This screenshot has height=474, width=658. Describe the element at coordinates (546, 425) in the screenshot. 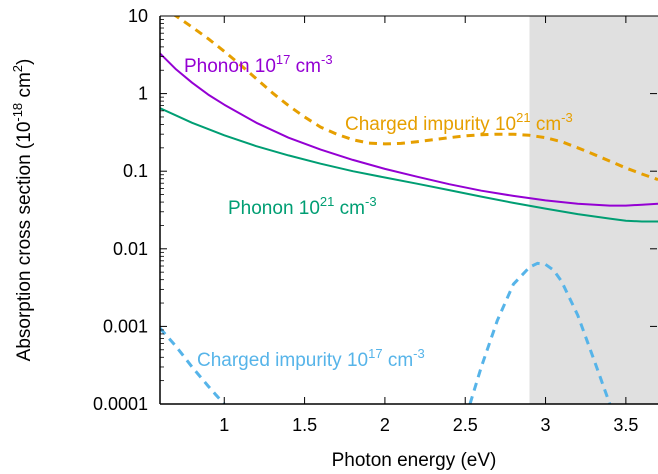

I see `x-tick-label: 3` at that location.